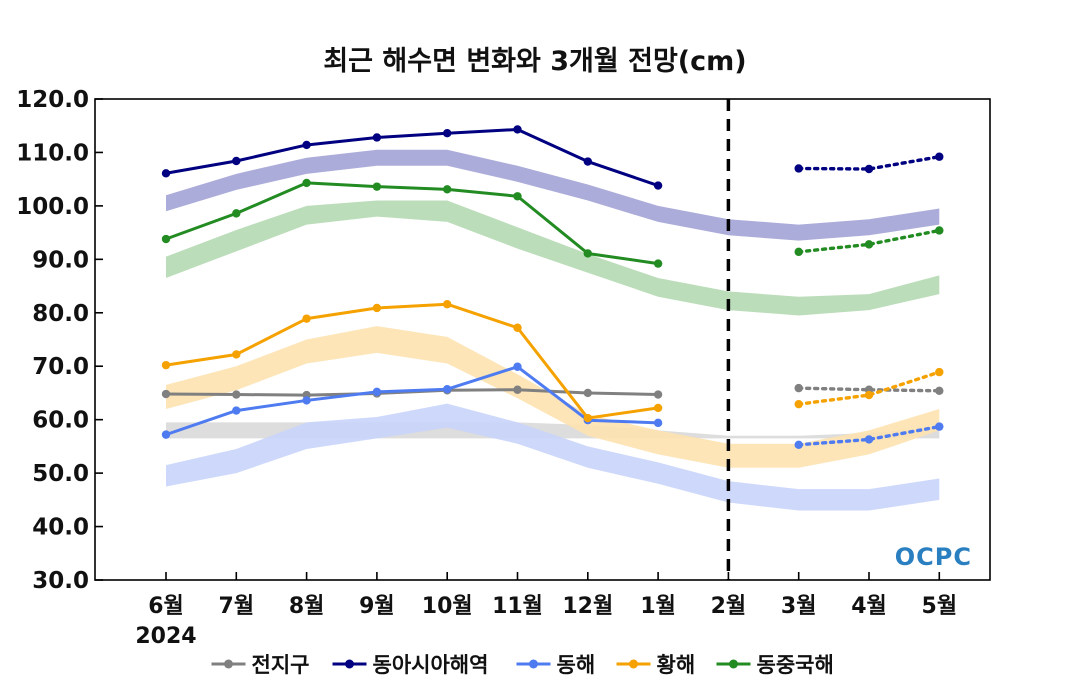  I want to click on x-tick-label: 2월, so click(729, 606).